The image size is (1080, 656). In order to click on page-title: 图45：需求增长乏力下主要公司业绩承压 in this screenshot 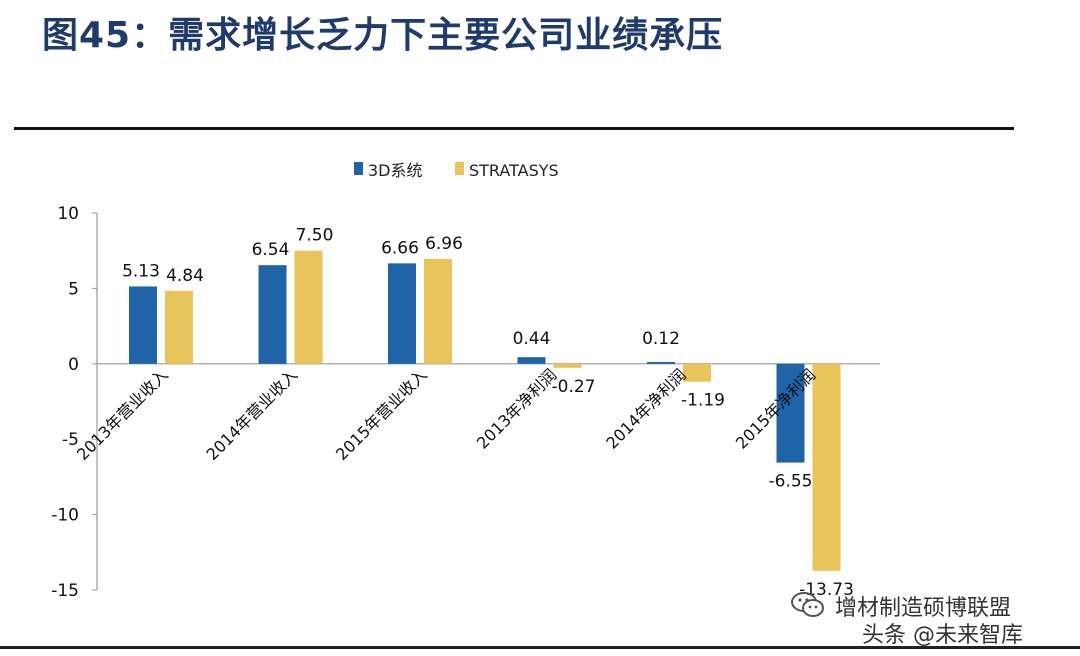, I will do `click(383, 35)`.